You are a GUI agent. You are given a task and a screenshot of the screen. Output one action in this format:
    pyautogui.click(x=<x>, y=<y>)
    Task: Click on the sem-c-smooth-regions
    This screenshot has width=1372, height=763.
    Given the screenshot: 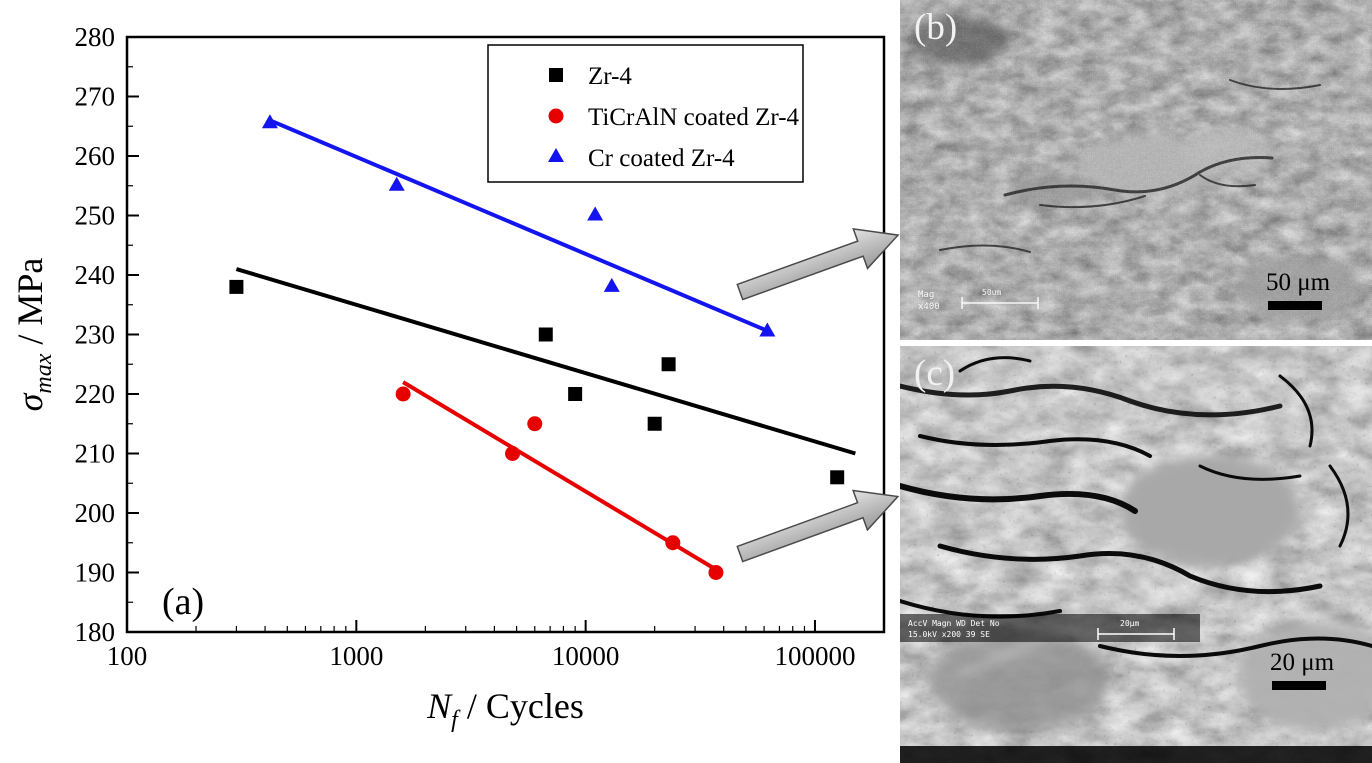 What is the action you would take?
    pyautogui.click(x=1151, y=593)
    